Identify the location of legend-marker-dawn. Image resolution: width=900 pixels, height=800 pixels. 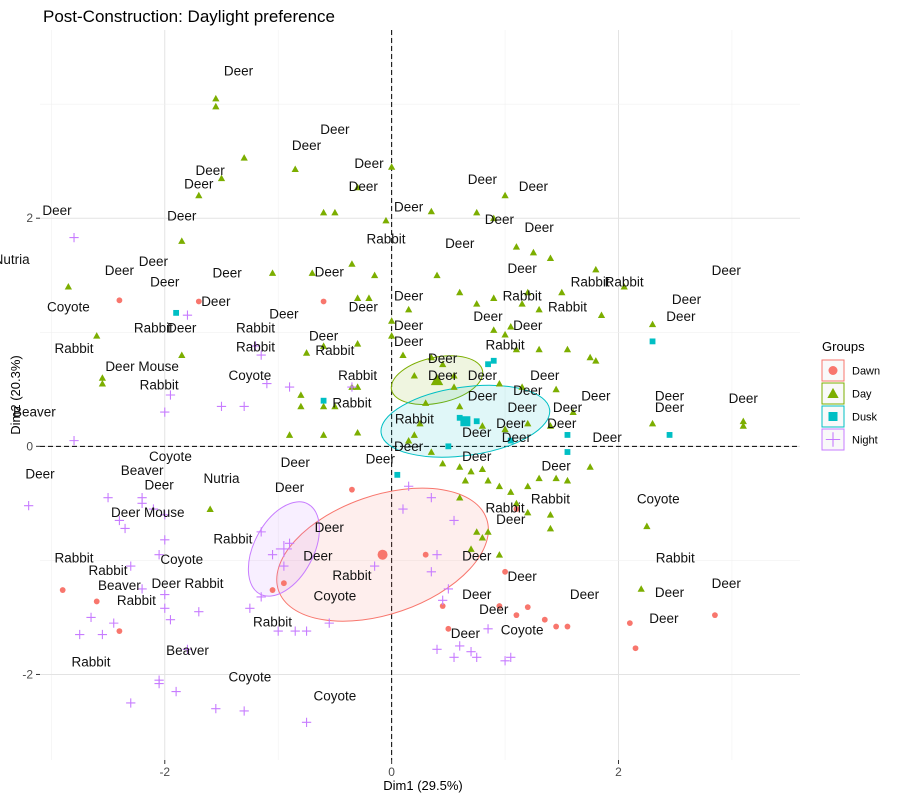
(833, 370).